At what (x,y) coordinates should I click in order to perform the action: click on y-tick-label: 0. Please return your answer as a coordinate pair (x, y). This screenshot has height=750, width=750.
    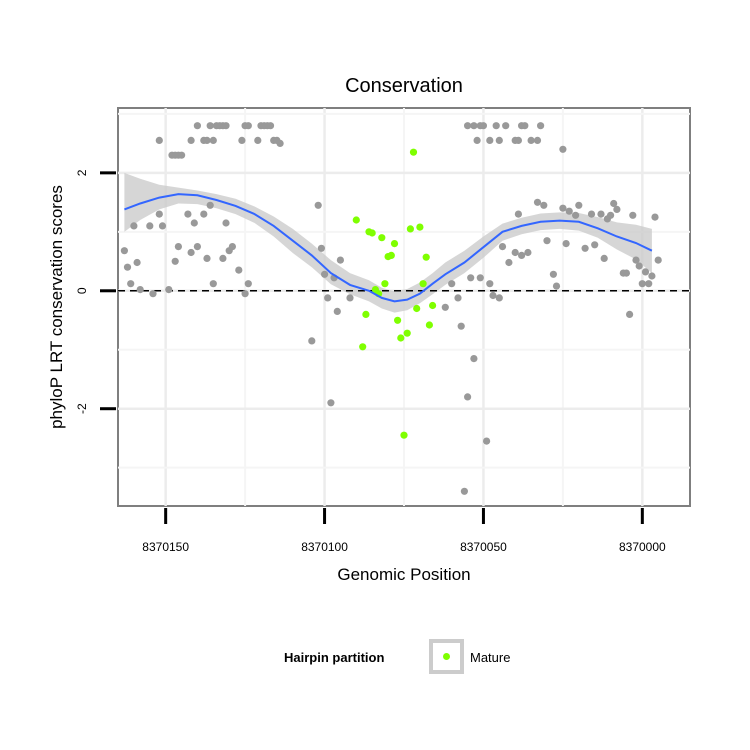
    Looking at the image, I should click on (82, 290).